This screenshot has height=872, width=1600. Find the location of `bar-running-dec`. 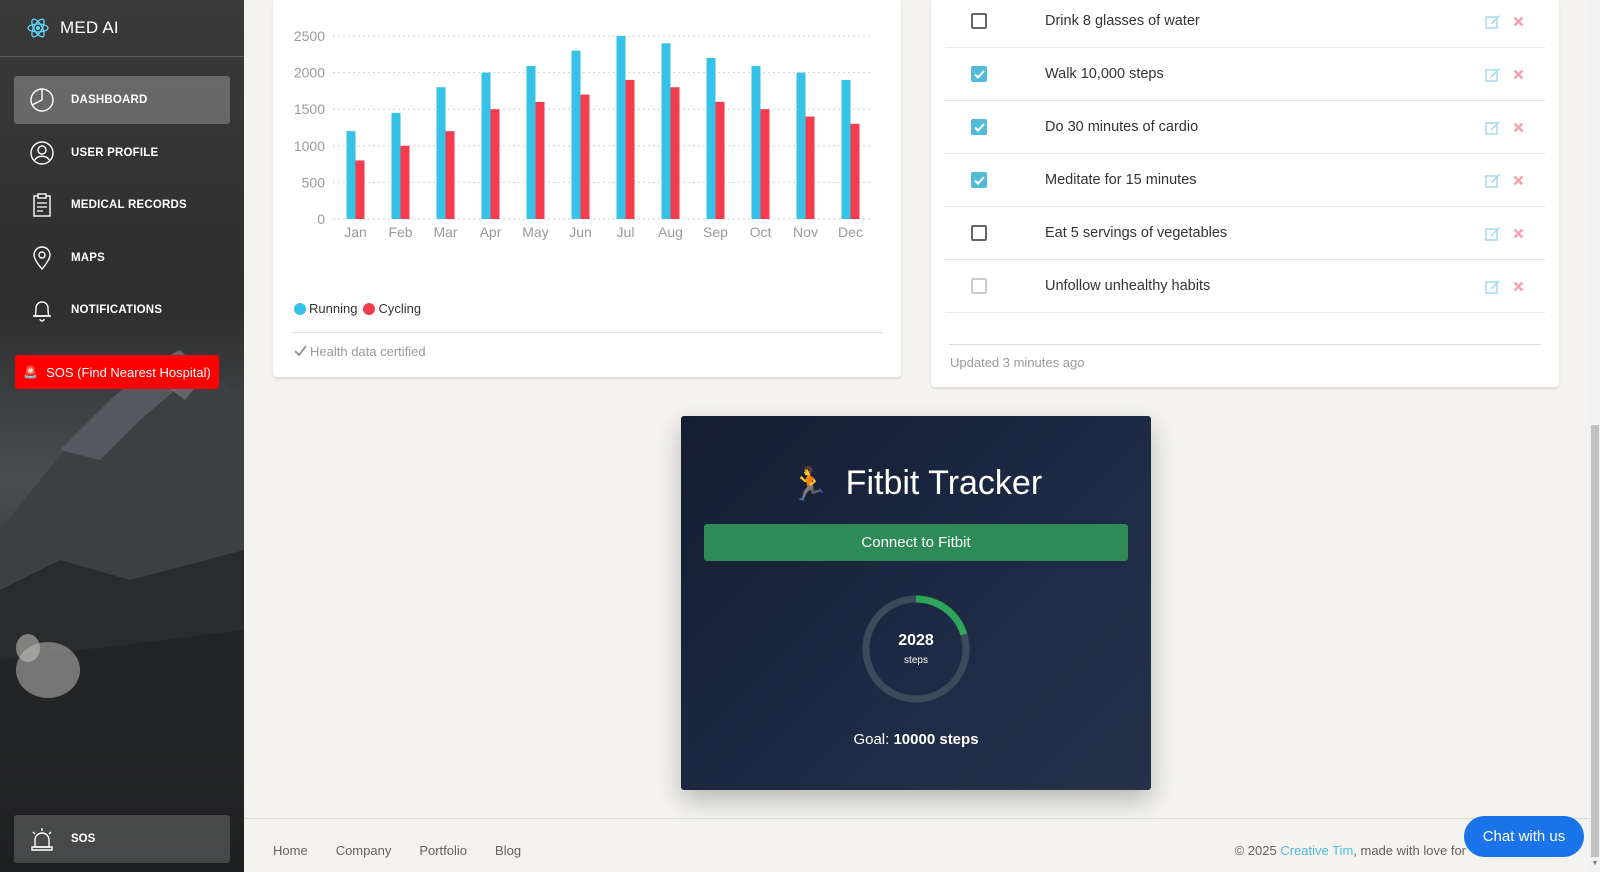

bar-running-dec is located at coordinates (846, 149).